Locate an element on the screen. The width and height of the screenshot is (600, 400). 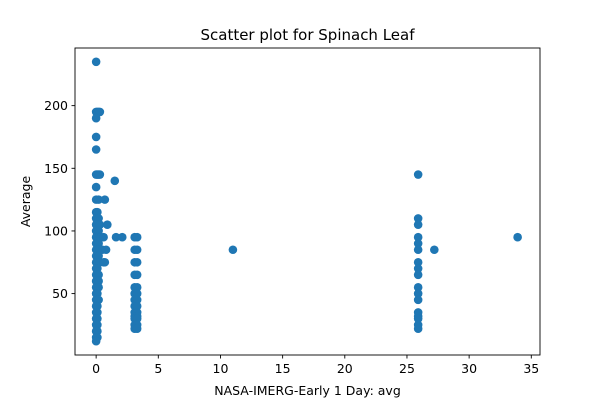
y-tick-label: 200 is located at coordinates (56, 105).